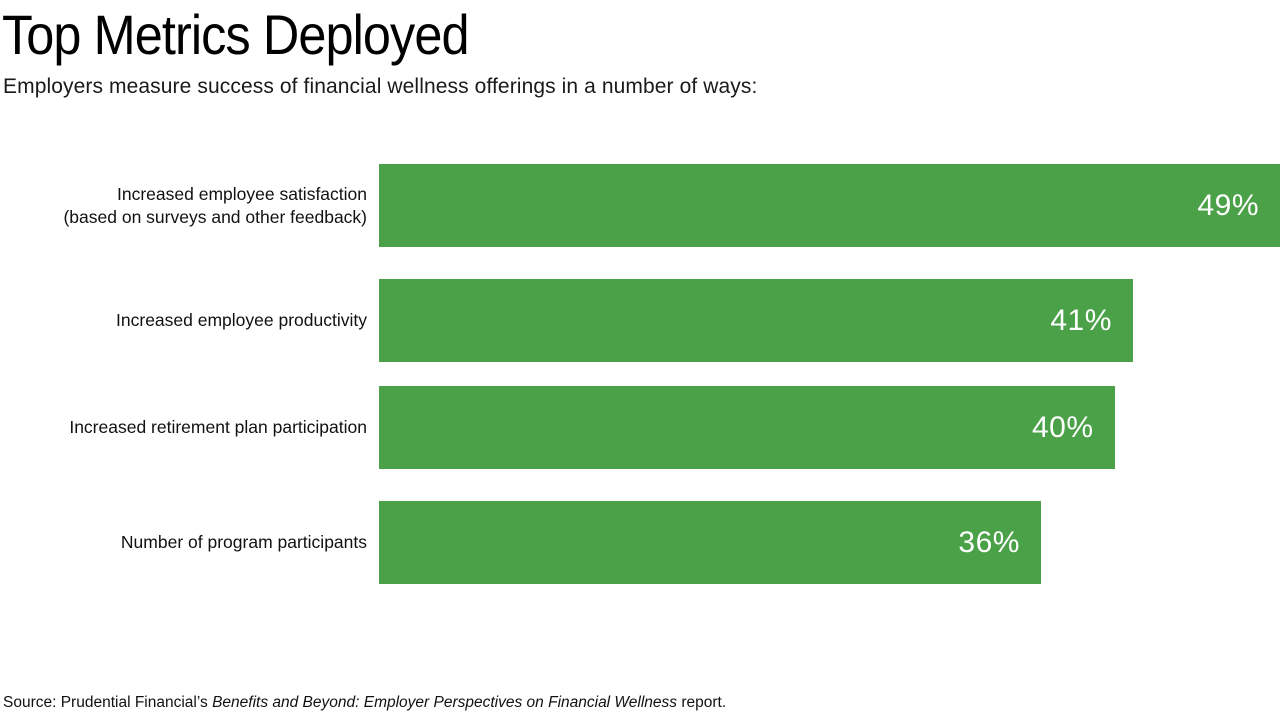 The height and width of the screenshot is (720, 1280). What do you see at coordinates (215, 216) in the screenshot?
I see `category-label-line: (based on surveys and other feedback)` at bounding box center [215, 216].